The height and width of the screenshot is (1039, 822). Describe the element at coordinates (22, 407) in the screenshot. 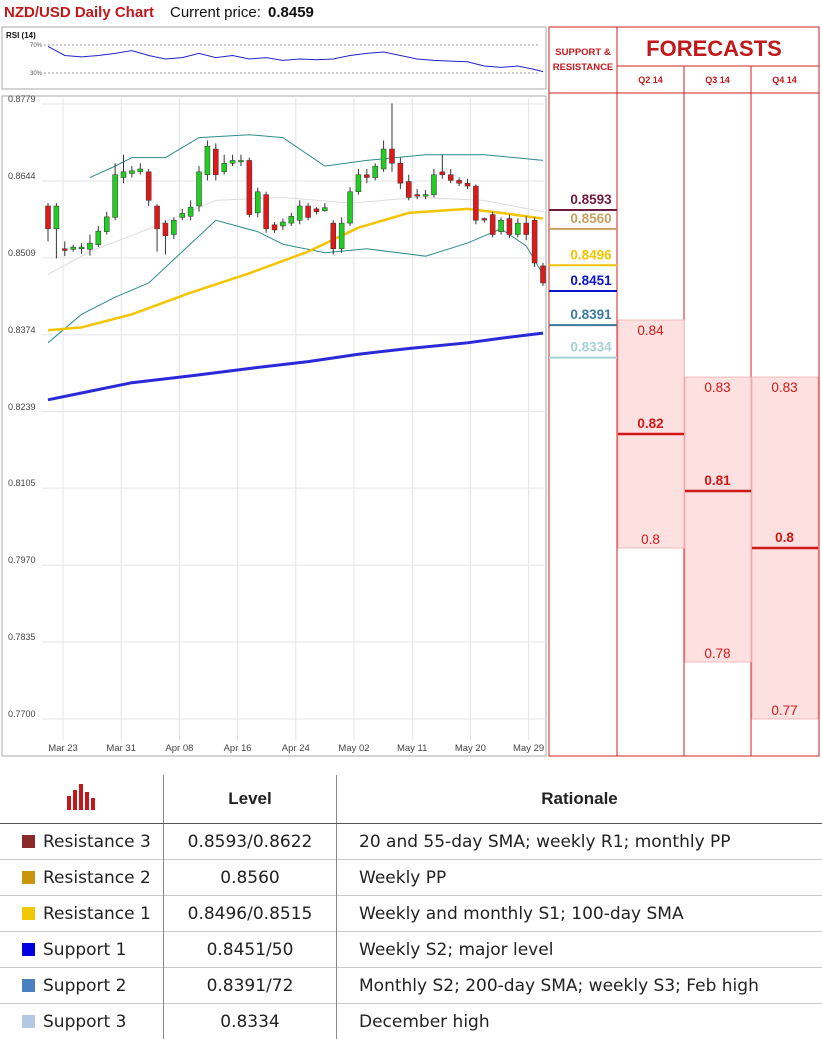

I see `y-tick-label: 0.8239` at that location.